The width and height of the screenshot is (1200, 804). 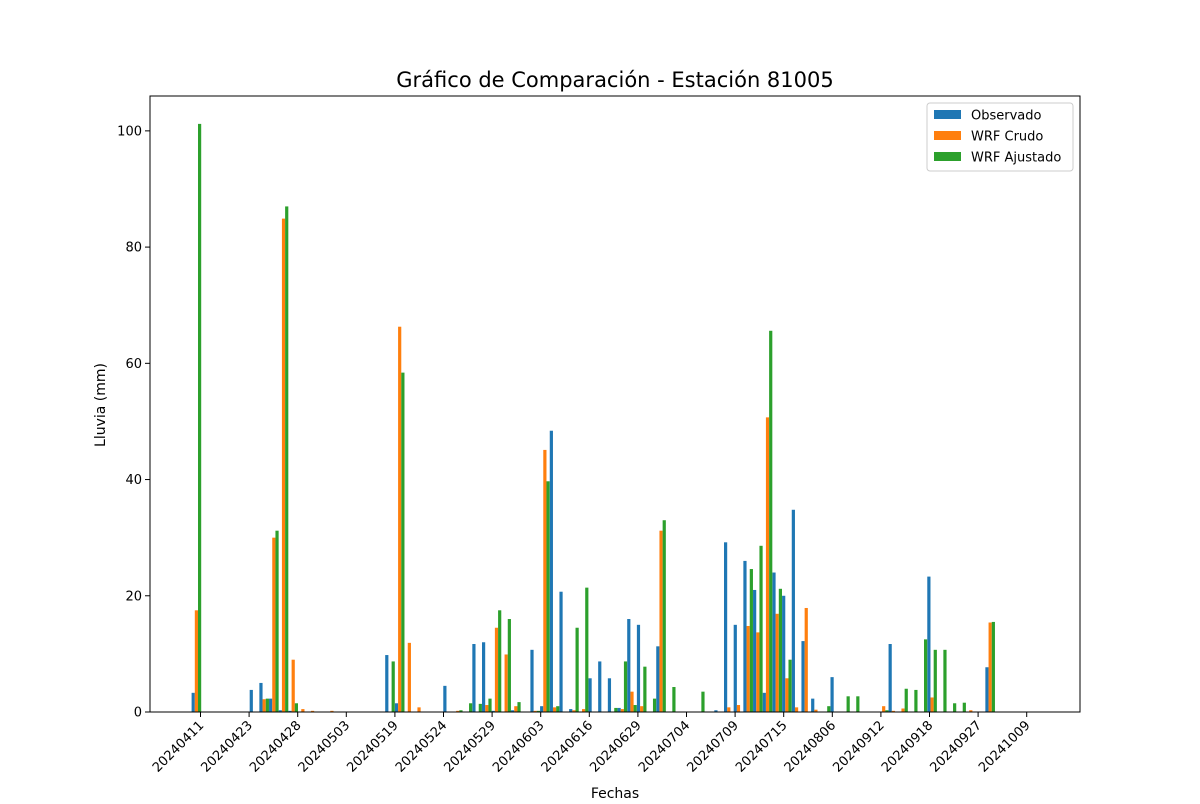 I want to click on y-axis-label: Lluvia (mm), so click(x=101, y=405).